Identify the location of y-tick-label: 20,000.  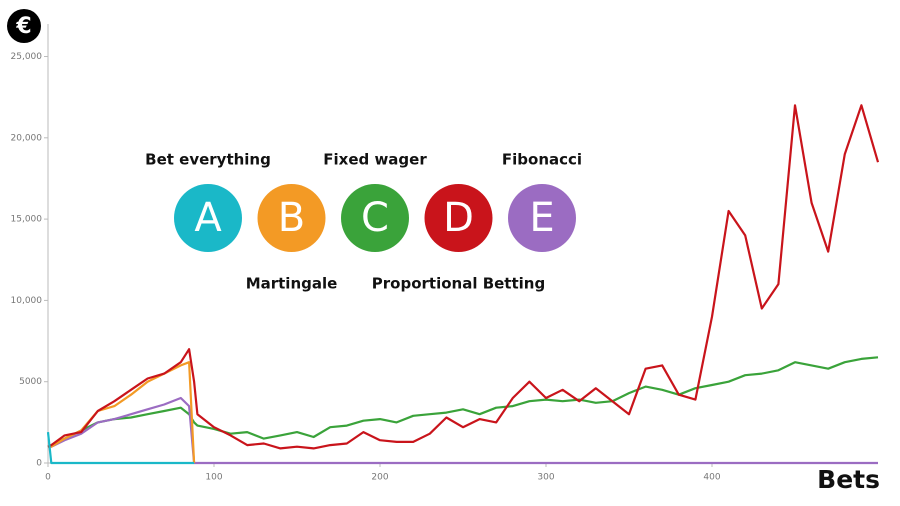
(27, 138).